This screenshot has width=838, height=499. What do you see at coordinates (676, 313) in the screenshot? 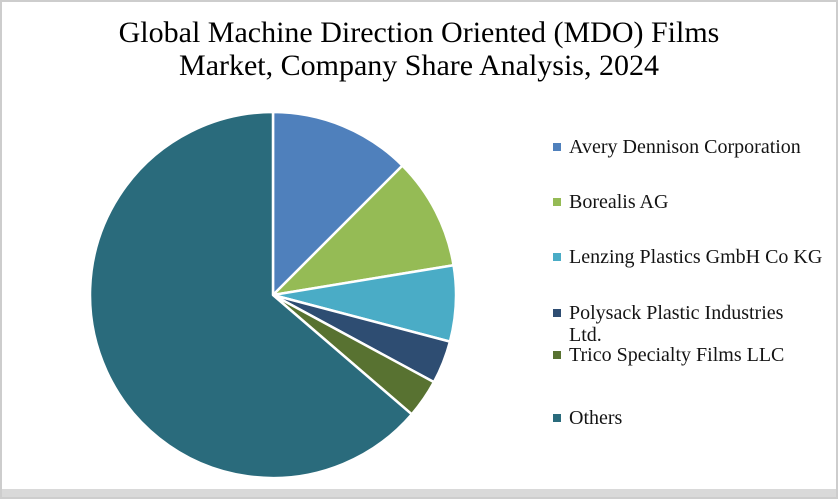
I see `legend-label-line: Polysack Plastic Industries` at bounding box center [676, 313].